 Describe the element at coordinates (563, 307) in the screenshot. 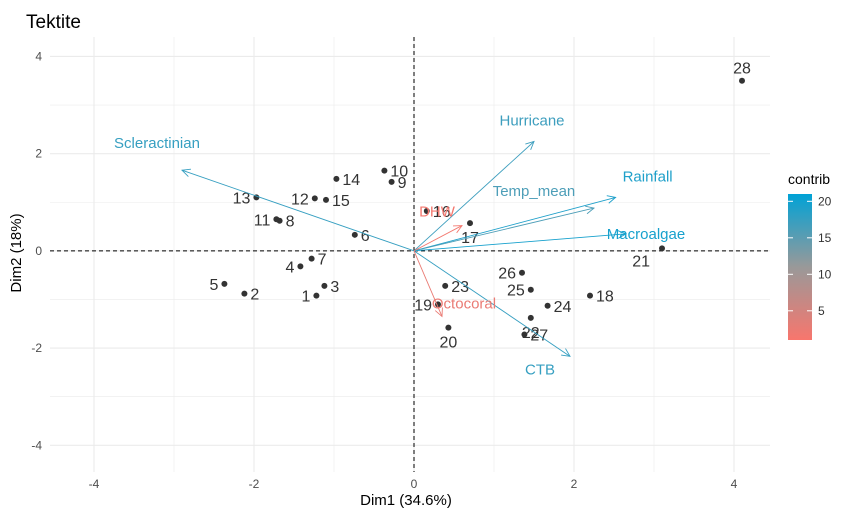

I see `point-label: 24` at that location.